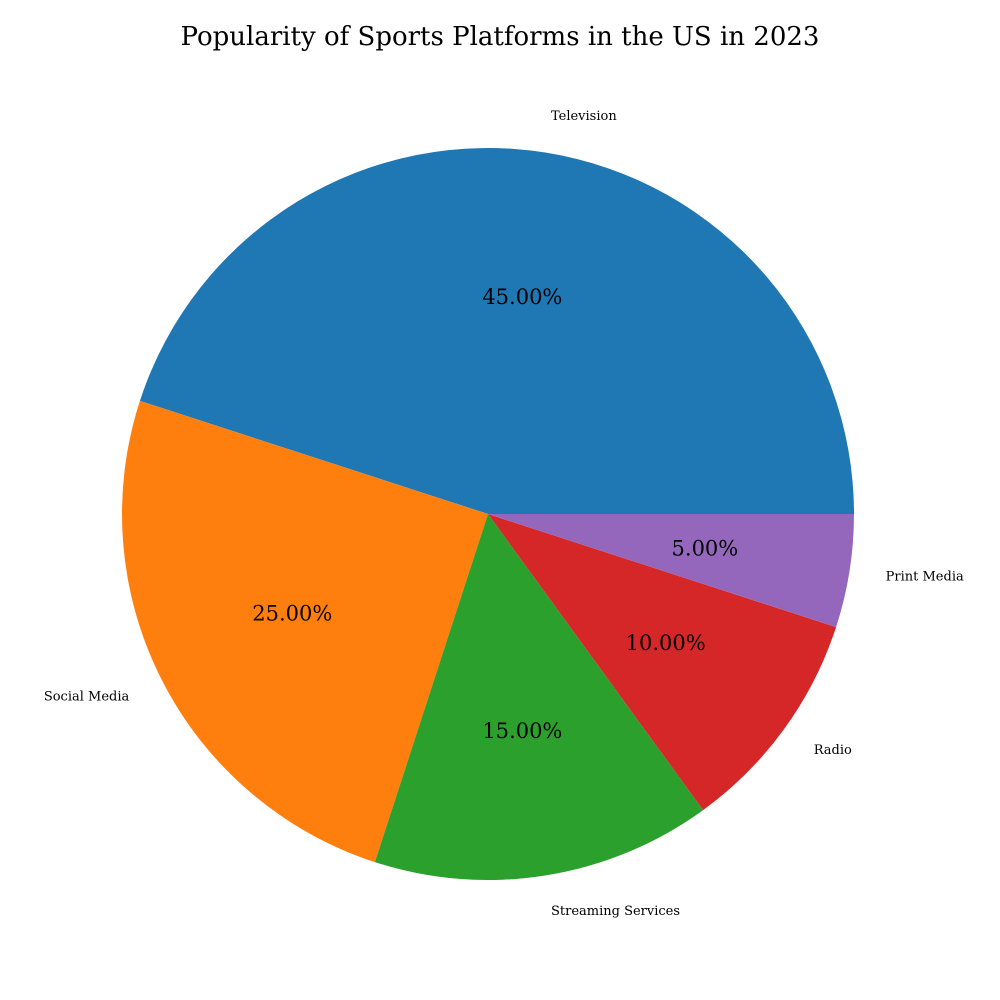 Image resolution: width=1000 pixels, height=1000 pixels. Describe the element at coordinates (666, 643) in the screenshot. I see `slice-value-radio: 10.00%` at that location.